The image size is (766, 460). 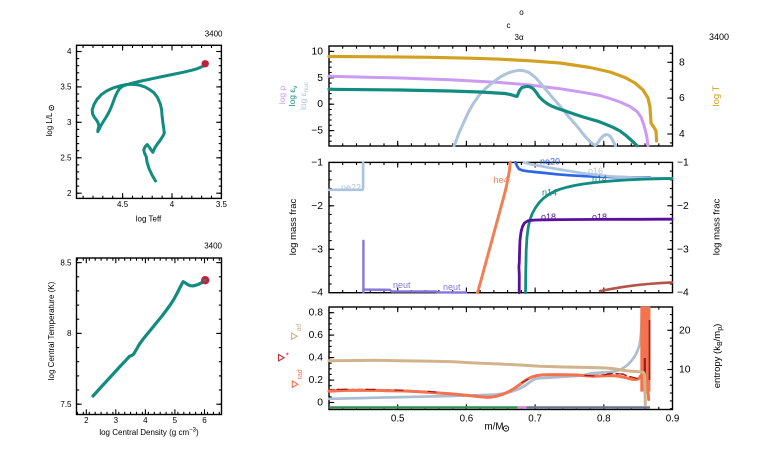 I want to click on svg-text: 0.2, so click(x=316, y=380).